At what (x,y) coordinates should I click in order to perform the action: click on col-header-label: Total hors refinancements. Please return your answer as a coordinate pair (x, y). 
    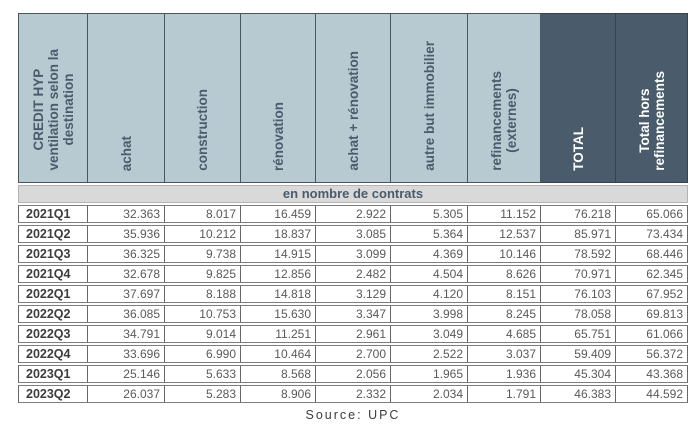
    Looking at the image, I should click on (651, 121).